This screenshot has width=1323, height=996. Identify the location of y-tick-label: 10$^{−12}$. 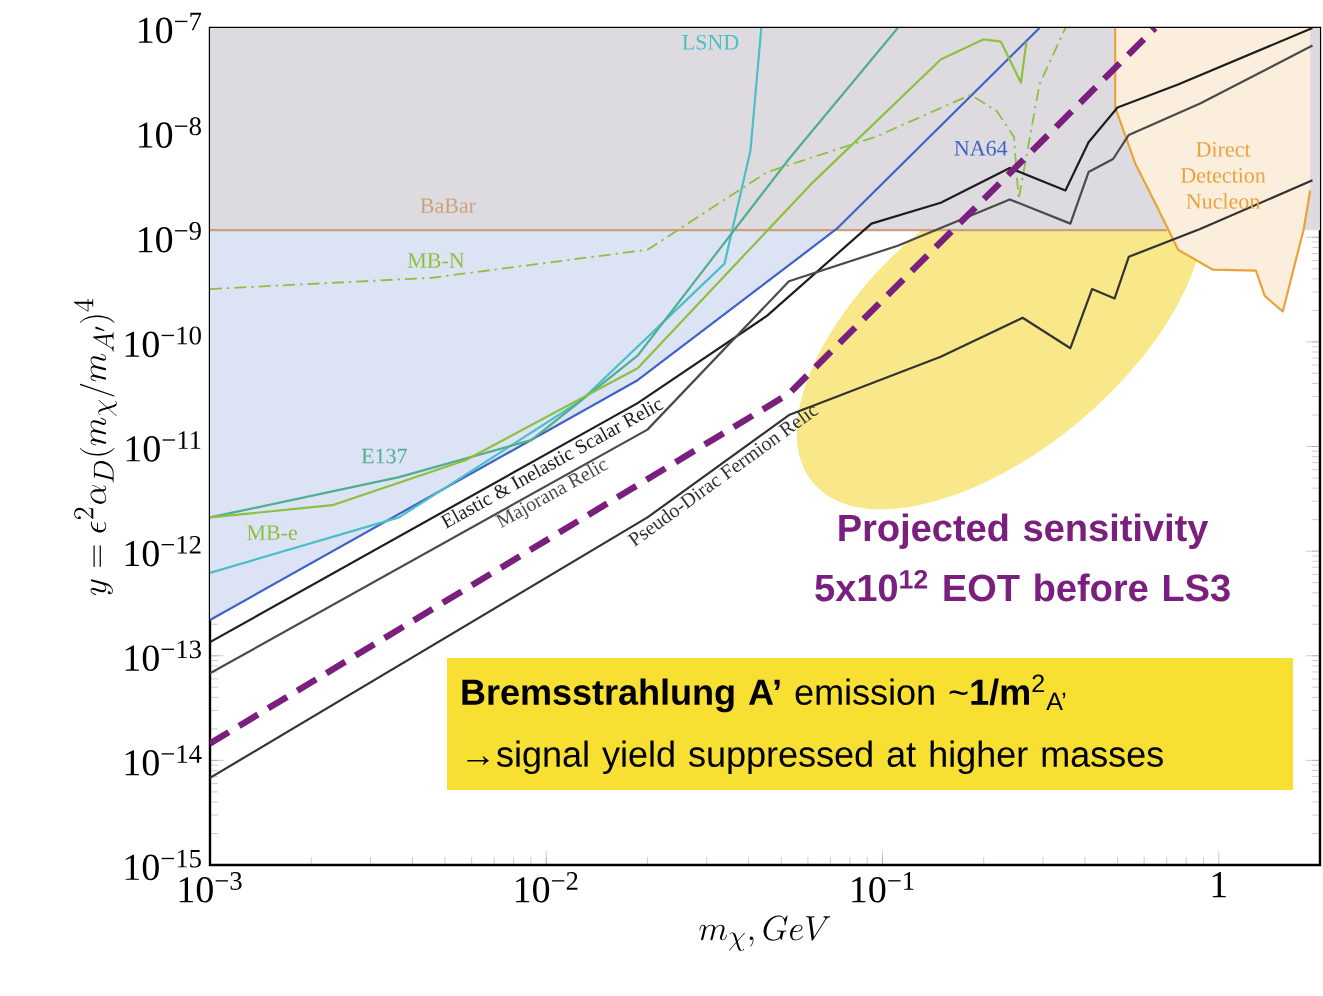
(163, 551).